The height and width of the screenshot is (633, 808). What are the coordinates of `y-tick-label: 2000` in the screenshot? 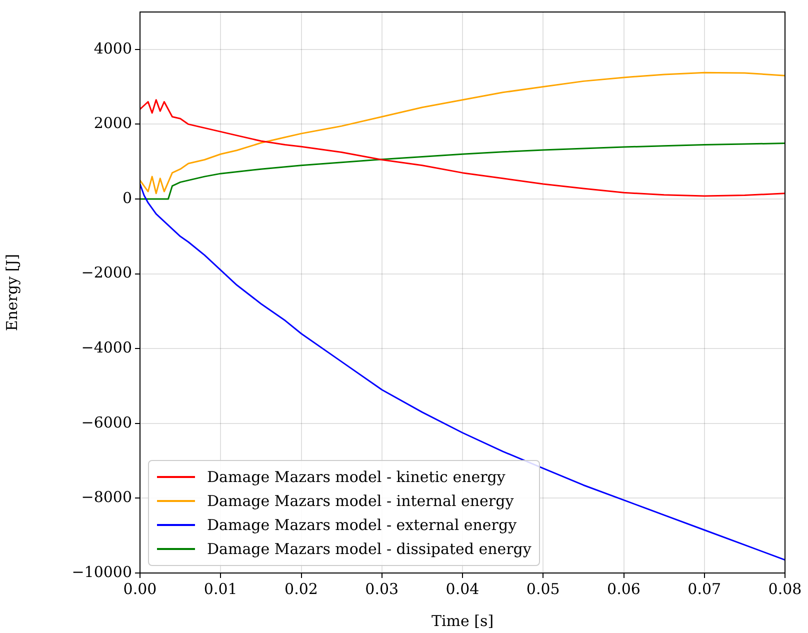 It's located at (113, 123).